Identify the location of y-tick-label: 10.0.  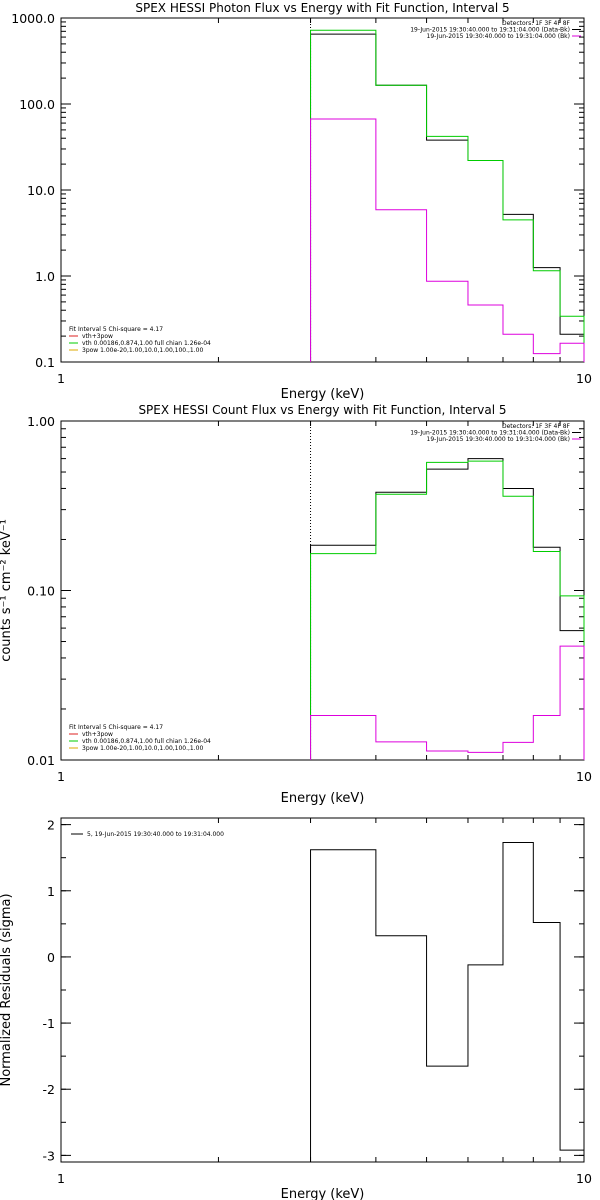
(41, 190).